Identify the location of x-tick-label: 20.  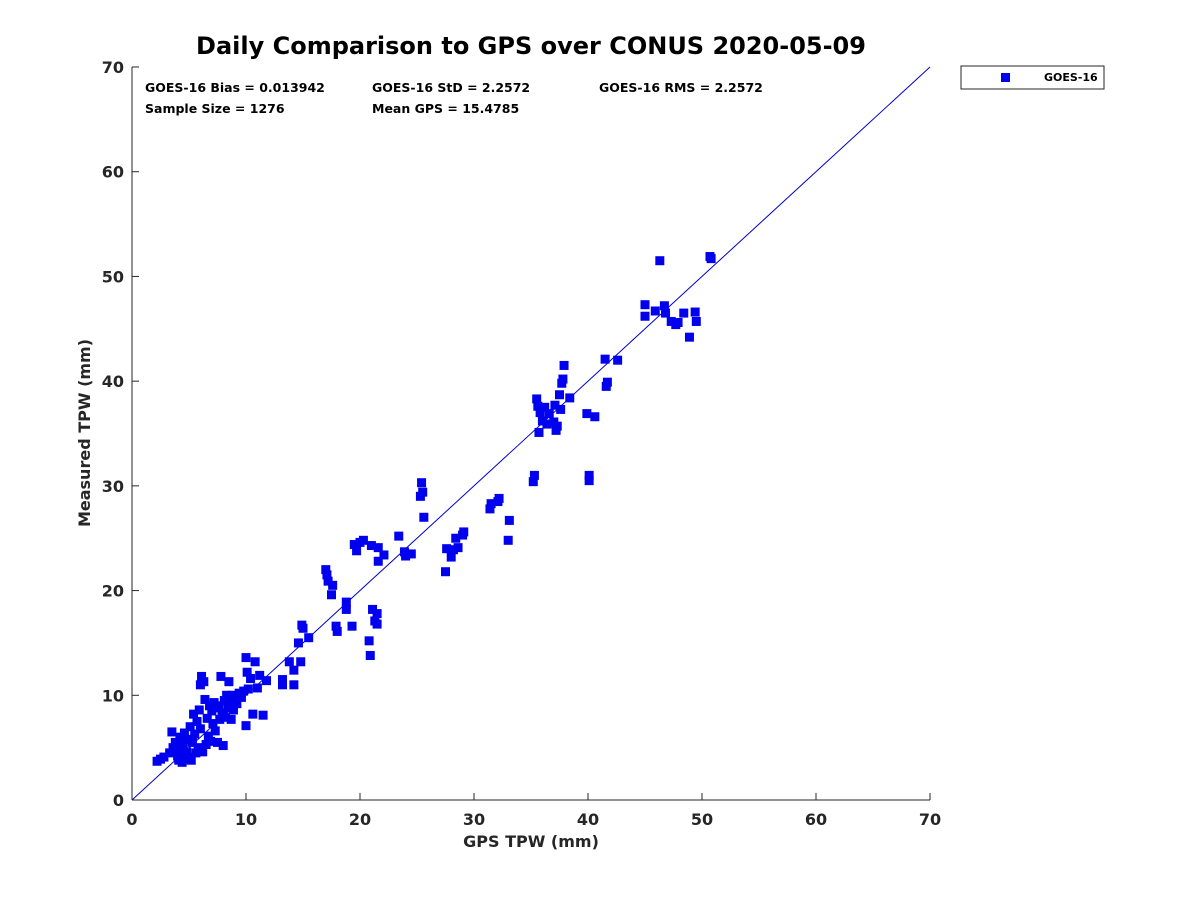
(360, 819).